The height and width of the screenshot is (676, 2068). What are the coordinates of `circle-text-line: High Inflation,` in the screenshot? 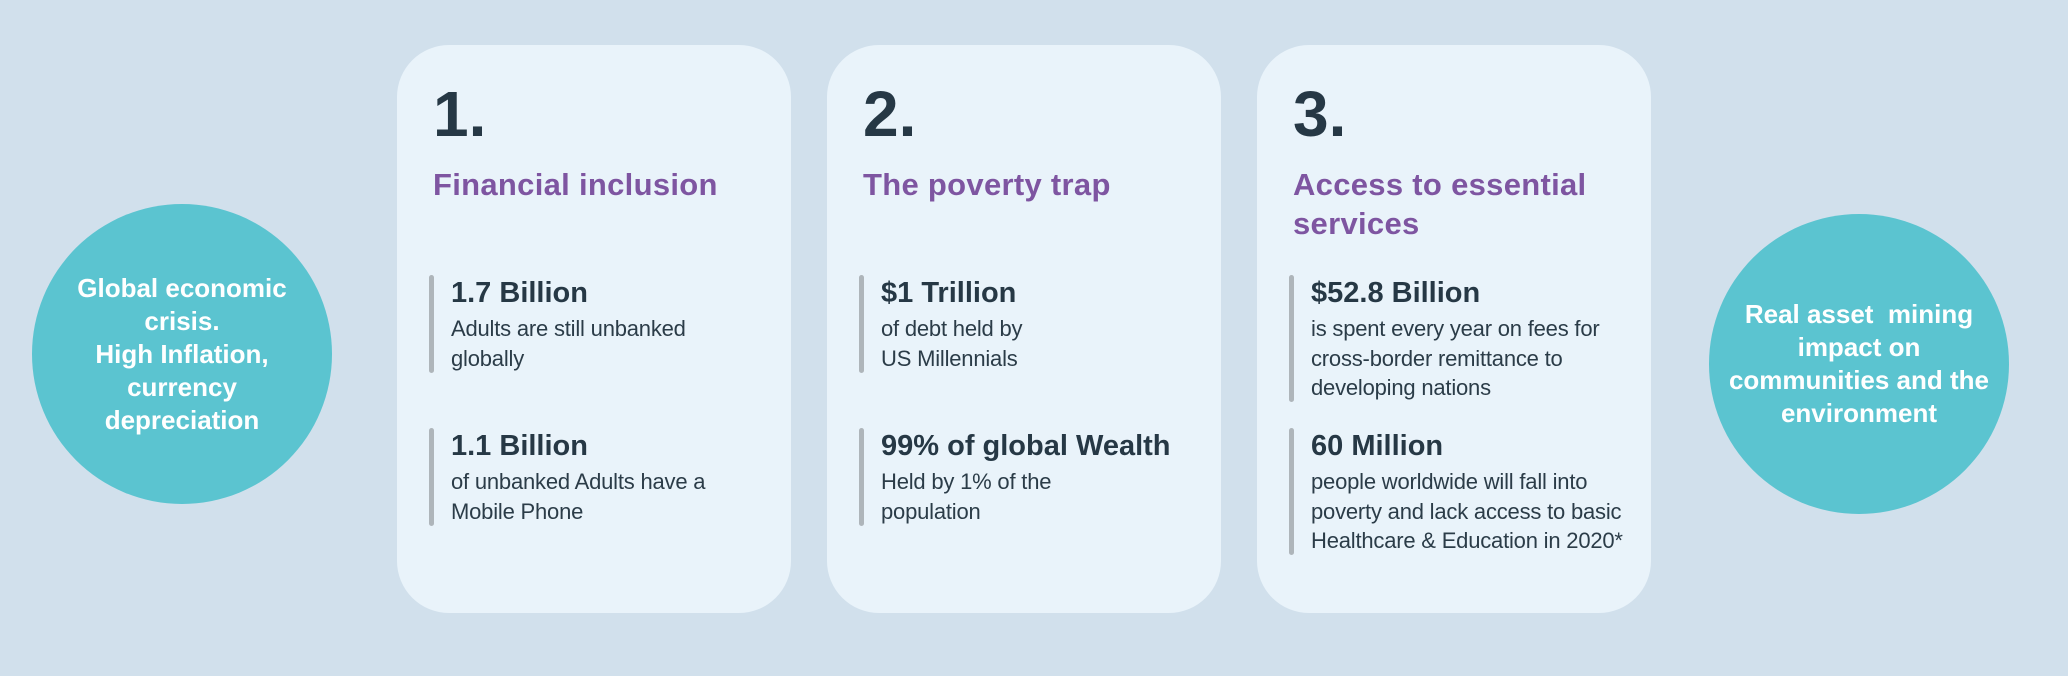 It's located at (182, 353).